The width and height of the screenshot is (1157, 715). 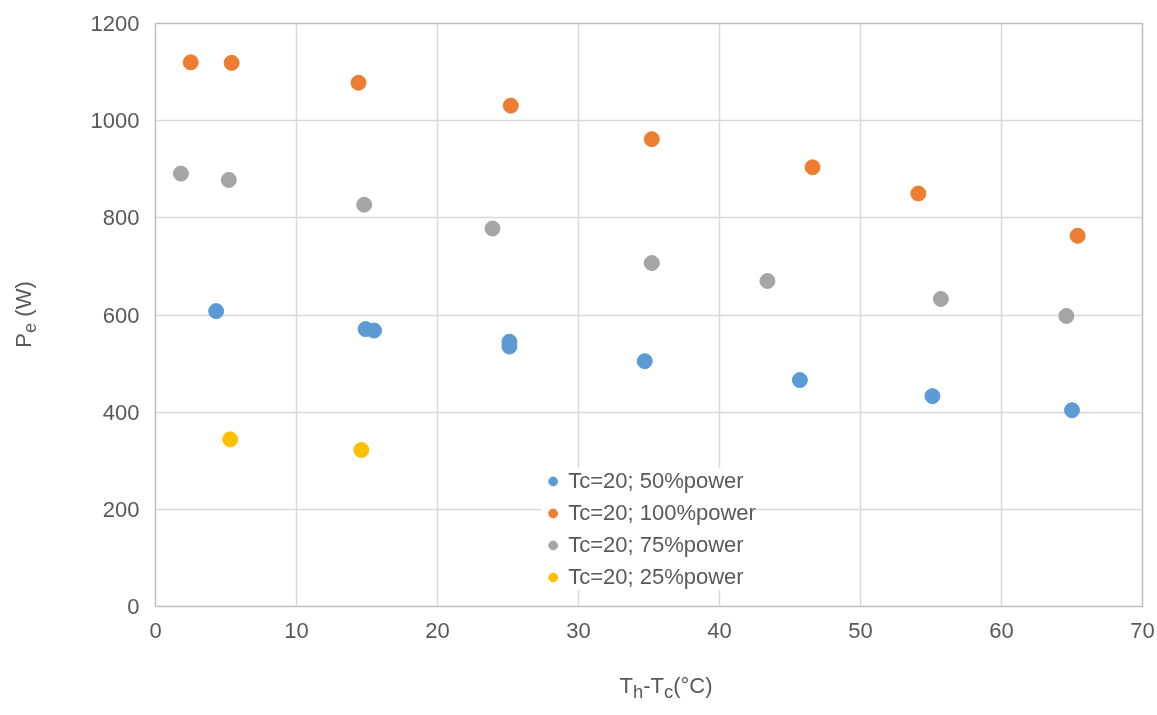 What do you see at coordinates (115, 23) in the screenshot?
I see `y-tick-label: 1200` at bounding box center [115, 23].